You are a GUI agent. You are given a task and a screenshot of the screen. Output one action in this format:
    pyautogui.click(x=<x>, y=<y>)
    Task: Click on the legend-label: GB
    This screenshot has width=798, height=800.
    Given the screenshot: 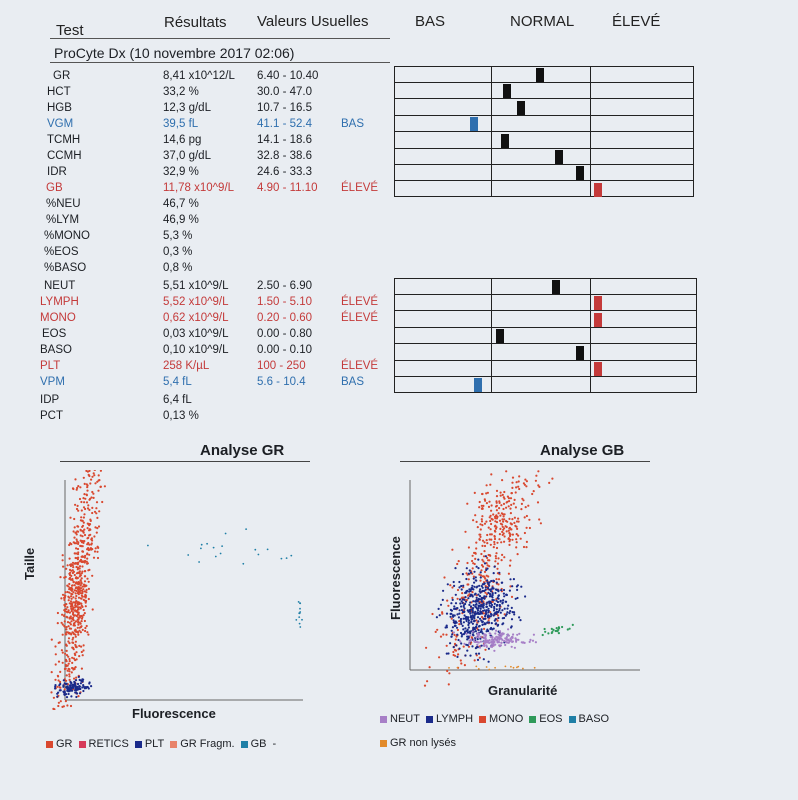 What is the action you would take?
    pyautogui.click(x=258, y=744)
    